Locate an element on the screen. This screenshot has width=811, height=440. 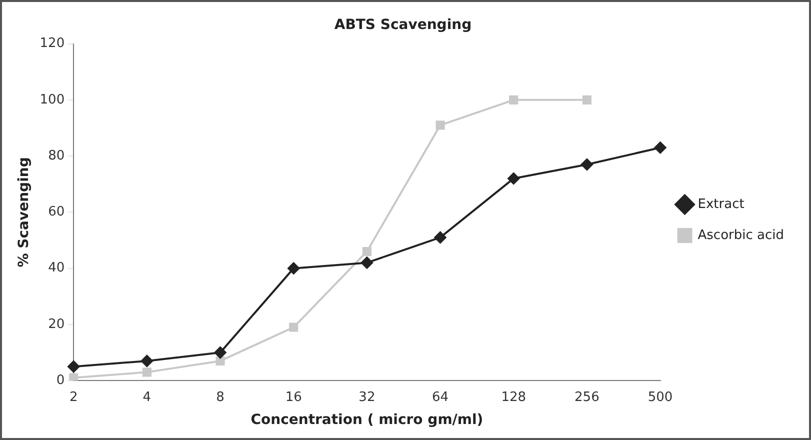
y-tick-label: 40 is located at coordinates (56, 268).